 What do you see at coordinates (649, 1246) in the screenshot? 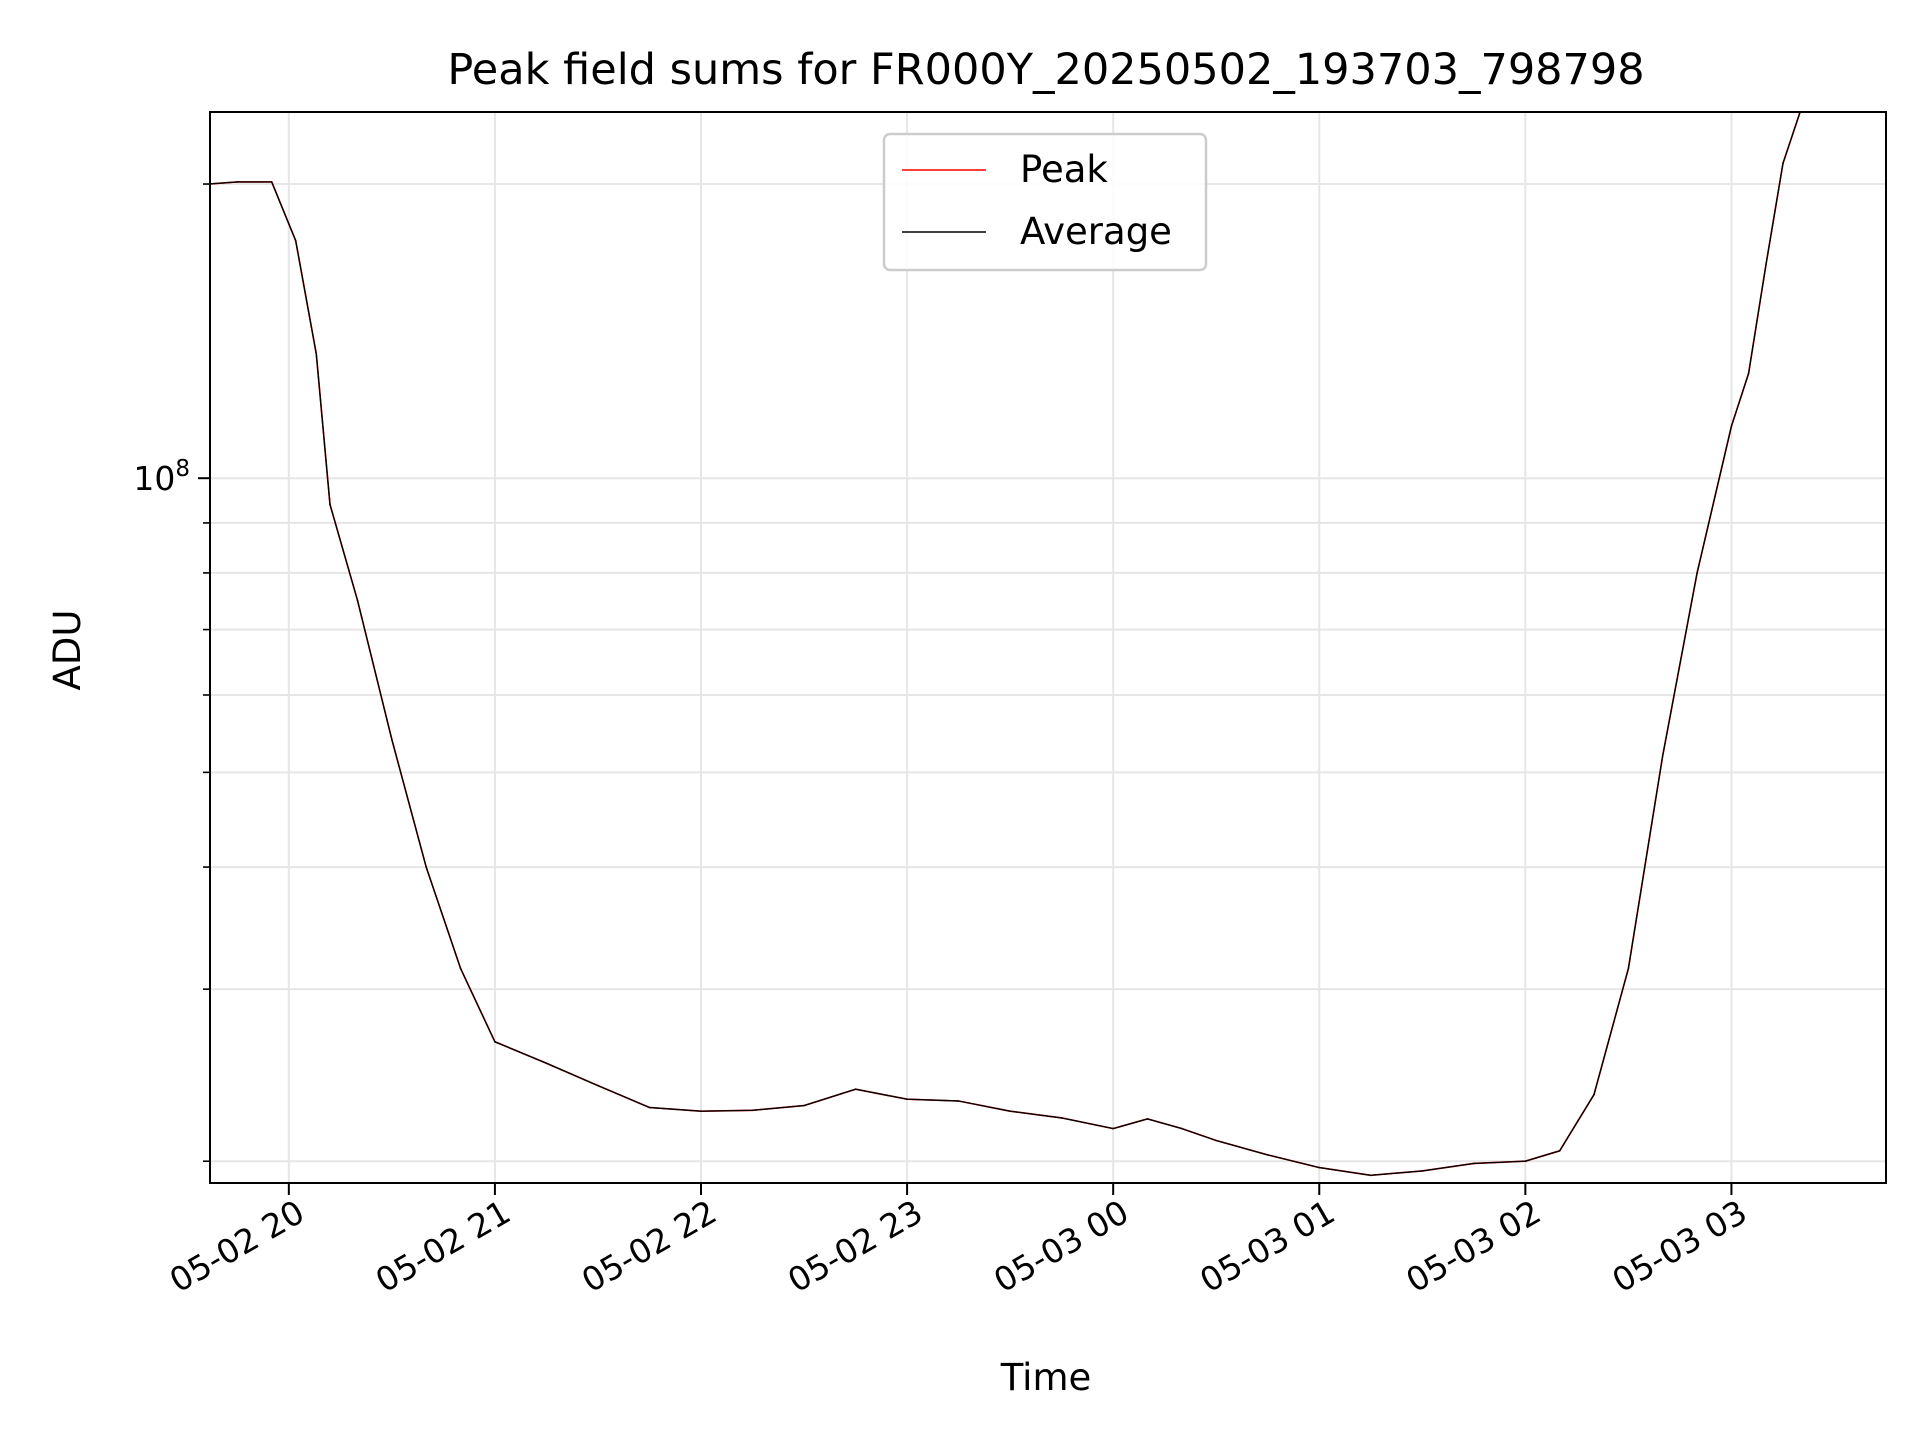
I see `x-tick-label: 05-02 22` at bounding box center [649, 1246].